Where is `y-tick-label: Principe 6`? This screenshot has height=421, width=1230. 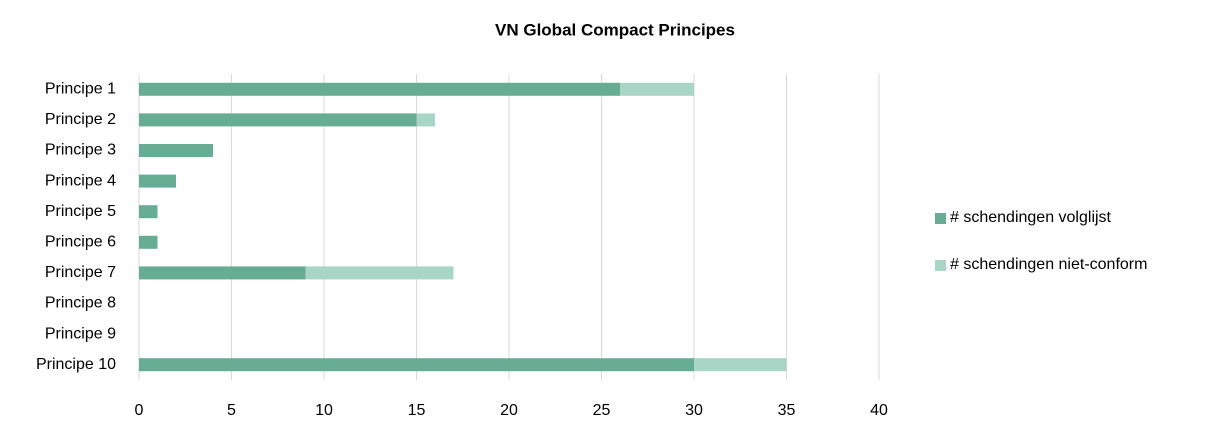 y-tick-label: Principe 6 is located at coordinates (80, 242).